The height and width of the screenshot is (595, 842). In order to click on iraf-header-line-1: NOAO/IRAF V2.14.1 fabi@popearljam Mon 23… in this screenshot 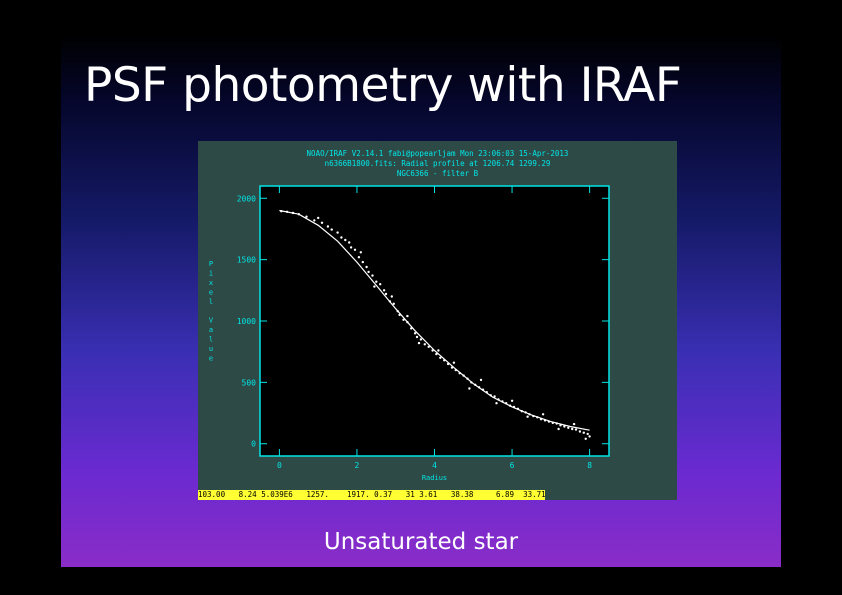, I will do `click(437, 153)`.